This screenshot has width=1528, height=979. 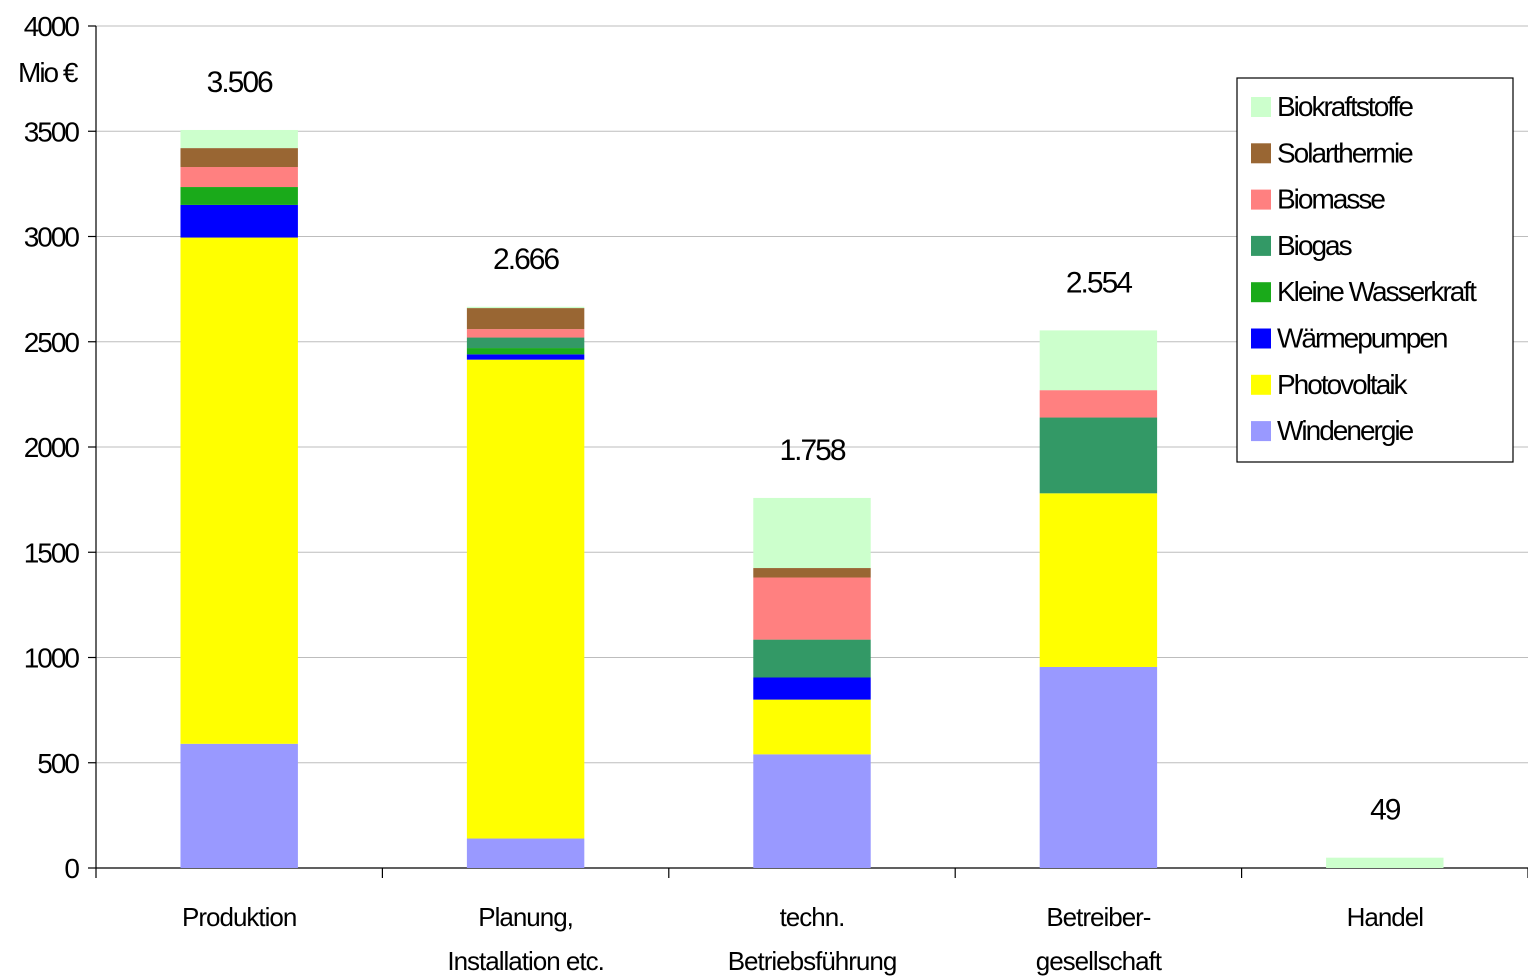 I want to click on y-axis-unit-label: Mio €, so click(x=48, y=72).